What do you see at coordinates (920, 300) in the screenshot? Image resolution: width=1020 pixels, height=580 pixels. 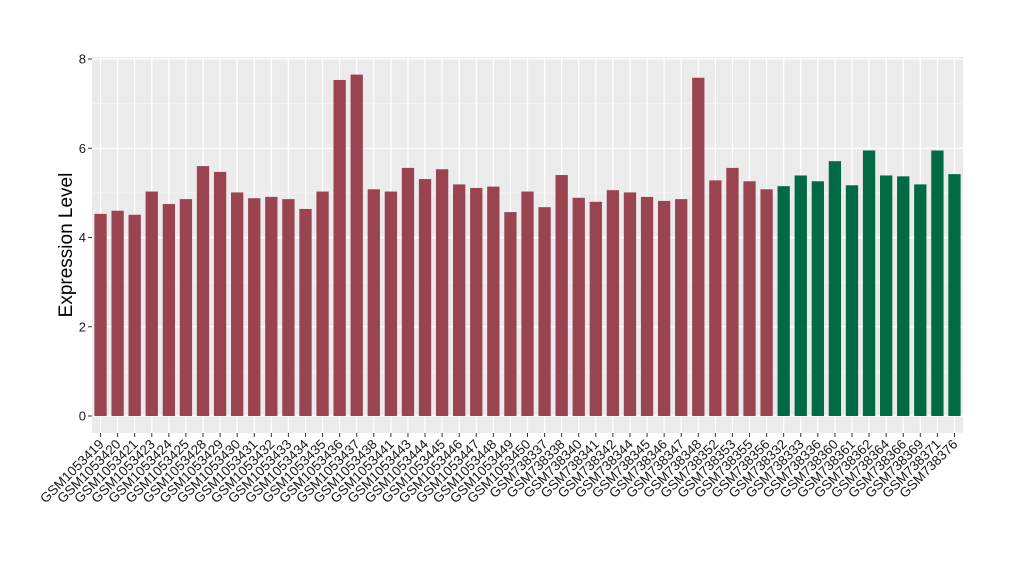 I see `bar-GSM738369` at bounding box center [920, 300].